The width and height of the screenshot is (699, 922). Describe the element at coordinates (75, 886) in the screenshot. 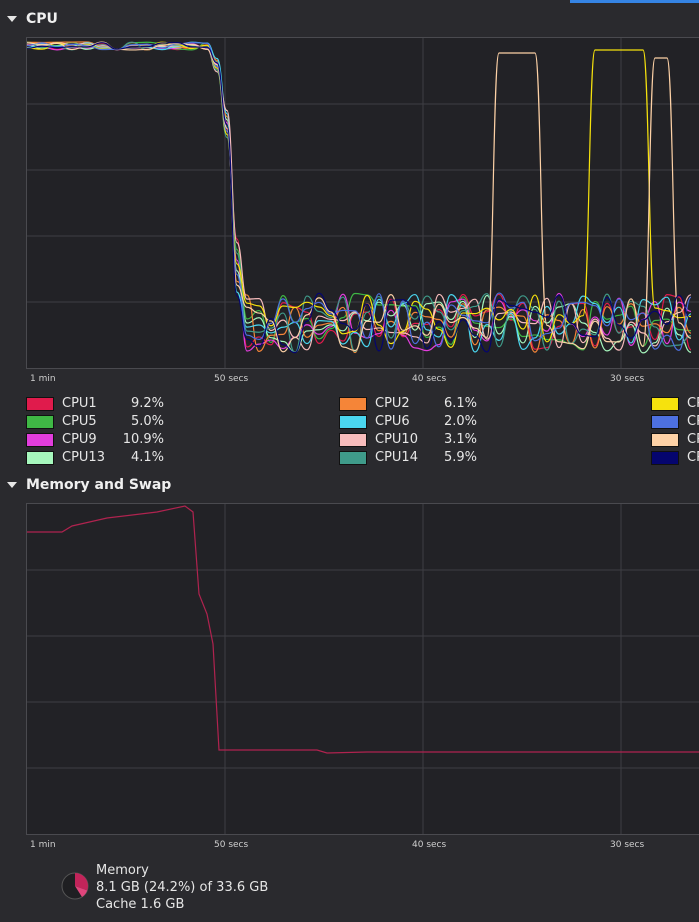

I see `memory-pie-icon` at that location.